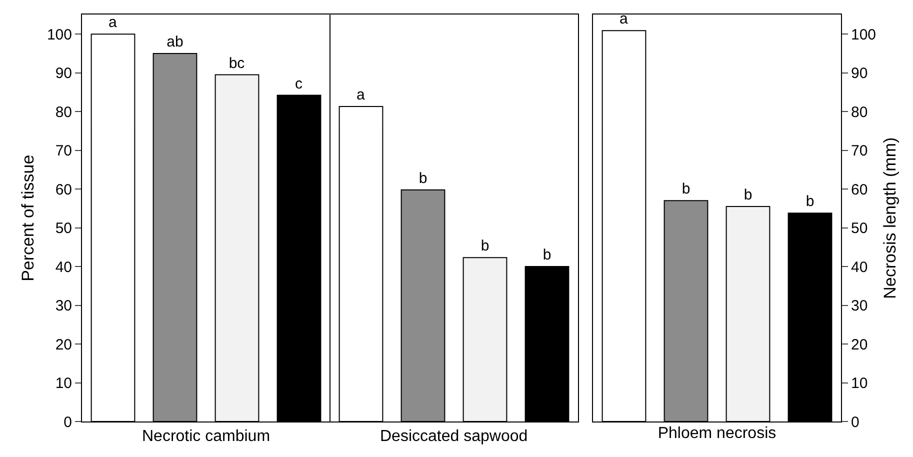  Describe the element at coordinates (206, 436) in the screenshot. I see `text: Necrotic cambium` at that location.